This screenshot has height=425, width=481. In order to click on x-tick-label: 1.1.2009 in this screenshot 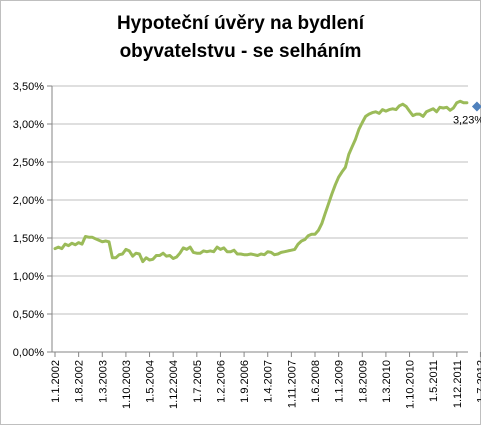, I will do `click(340, 381)`.